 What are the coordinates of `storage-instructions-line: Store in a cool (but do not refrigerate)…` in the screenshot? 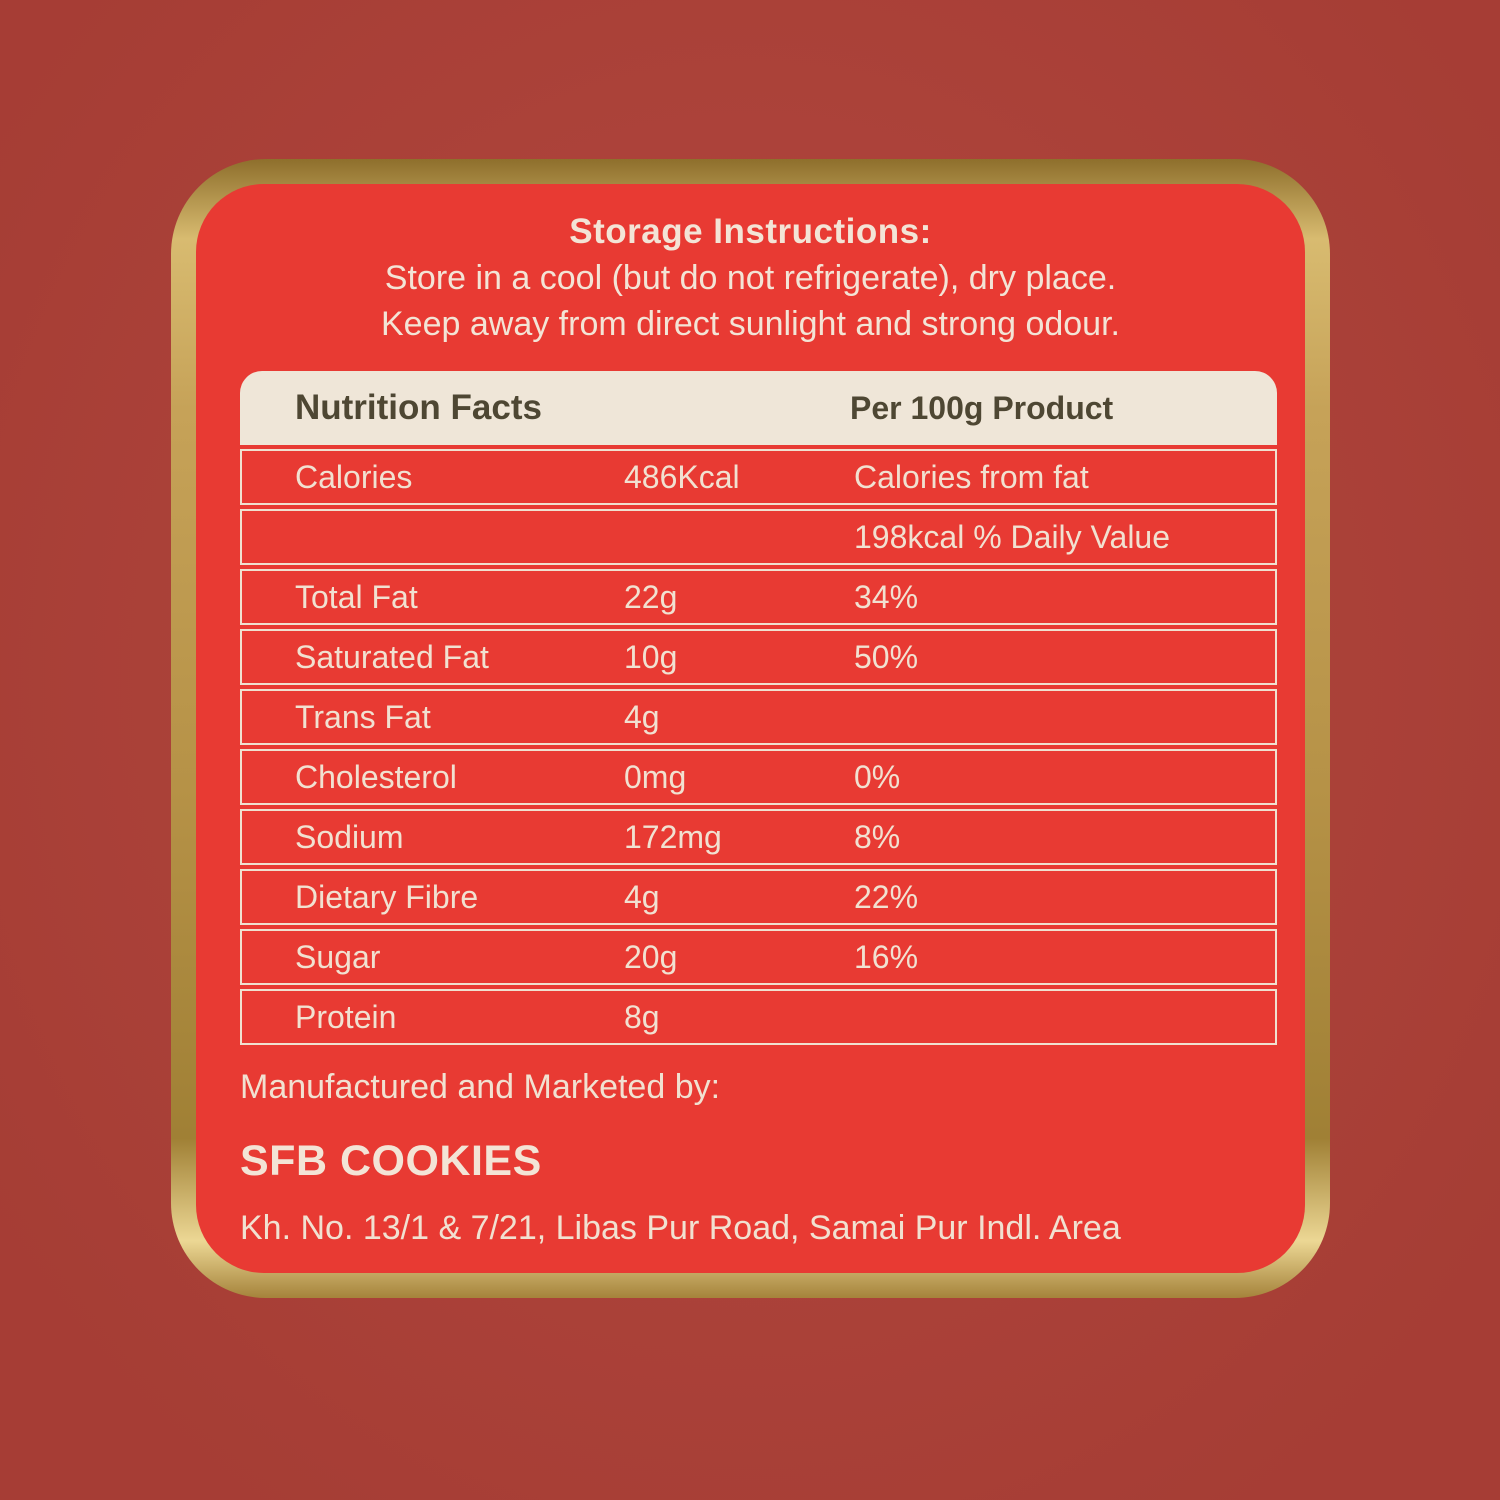 It's located at (750, 278).